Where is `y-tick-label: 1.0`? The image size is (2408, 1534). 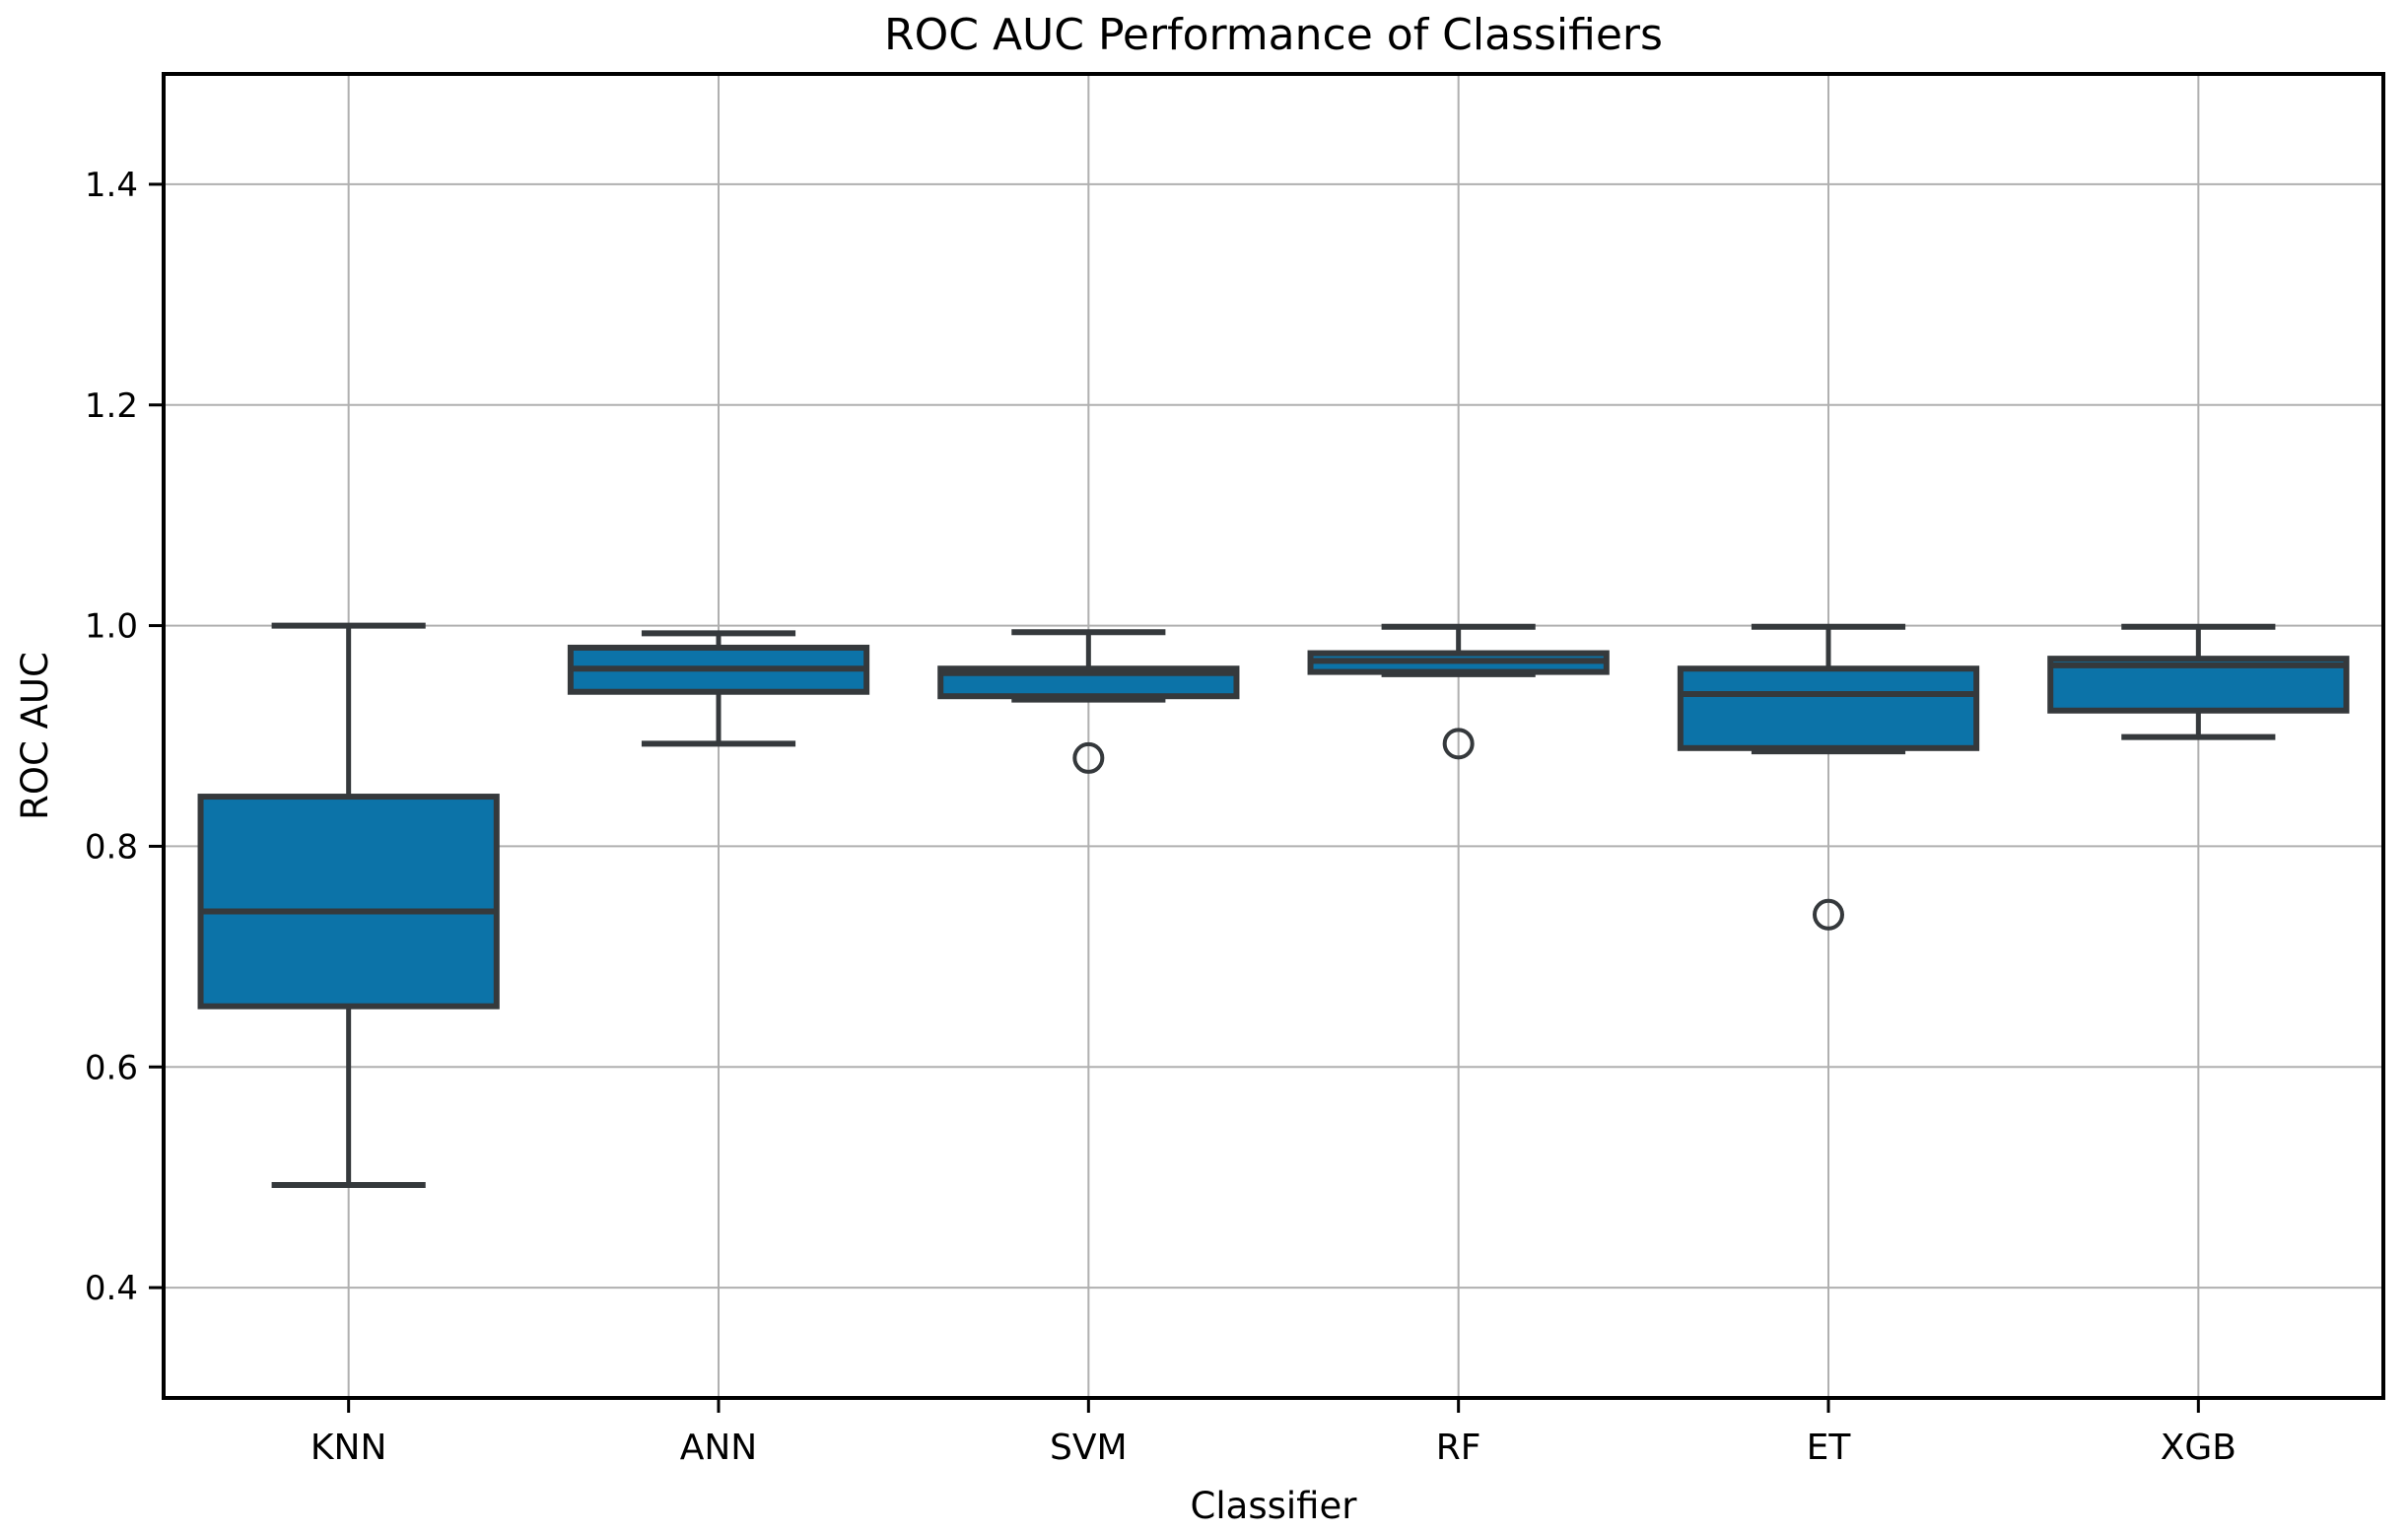 y-tick-label: 1.0 is located at coordinates (111, 627).